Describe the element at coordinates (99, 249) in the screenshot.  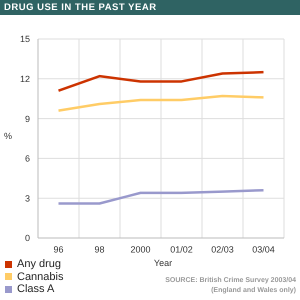
I see `x-tick-label: 98` at that location.